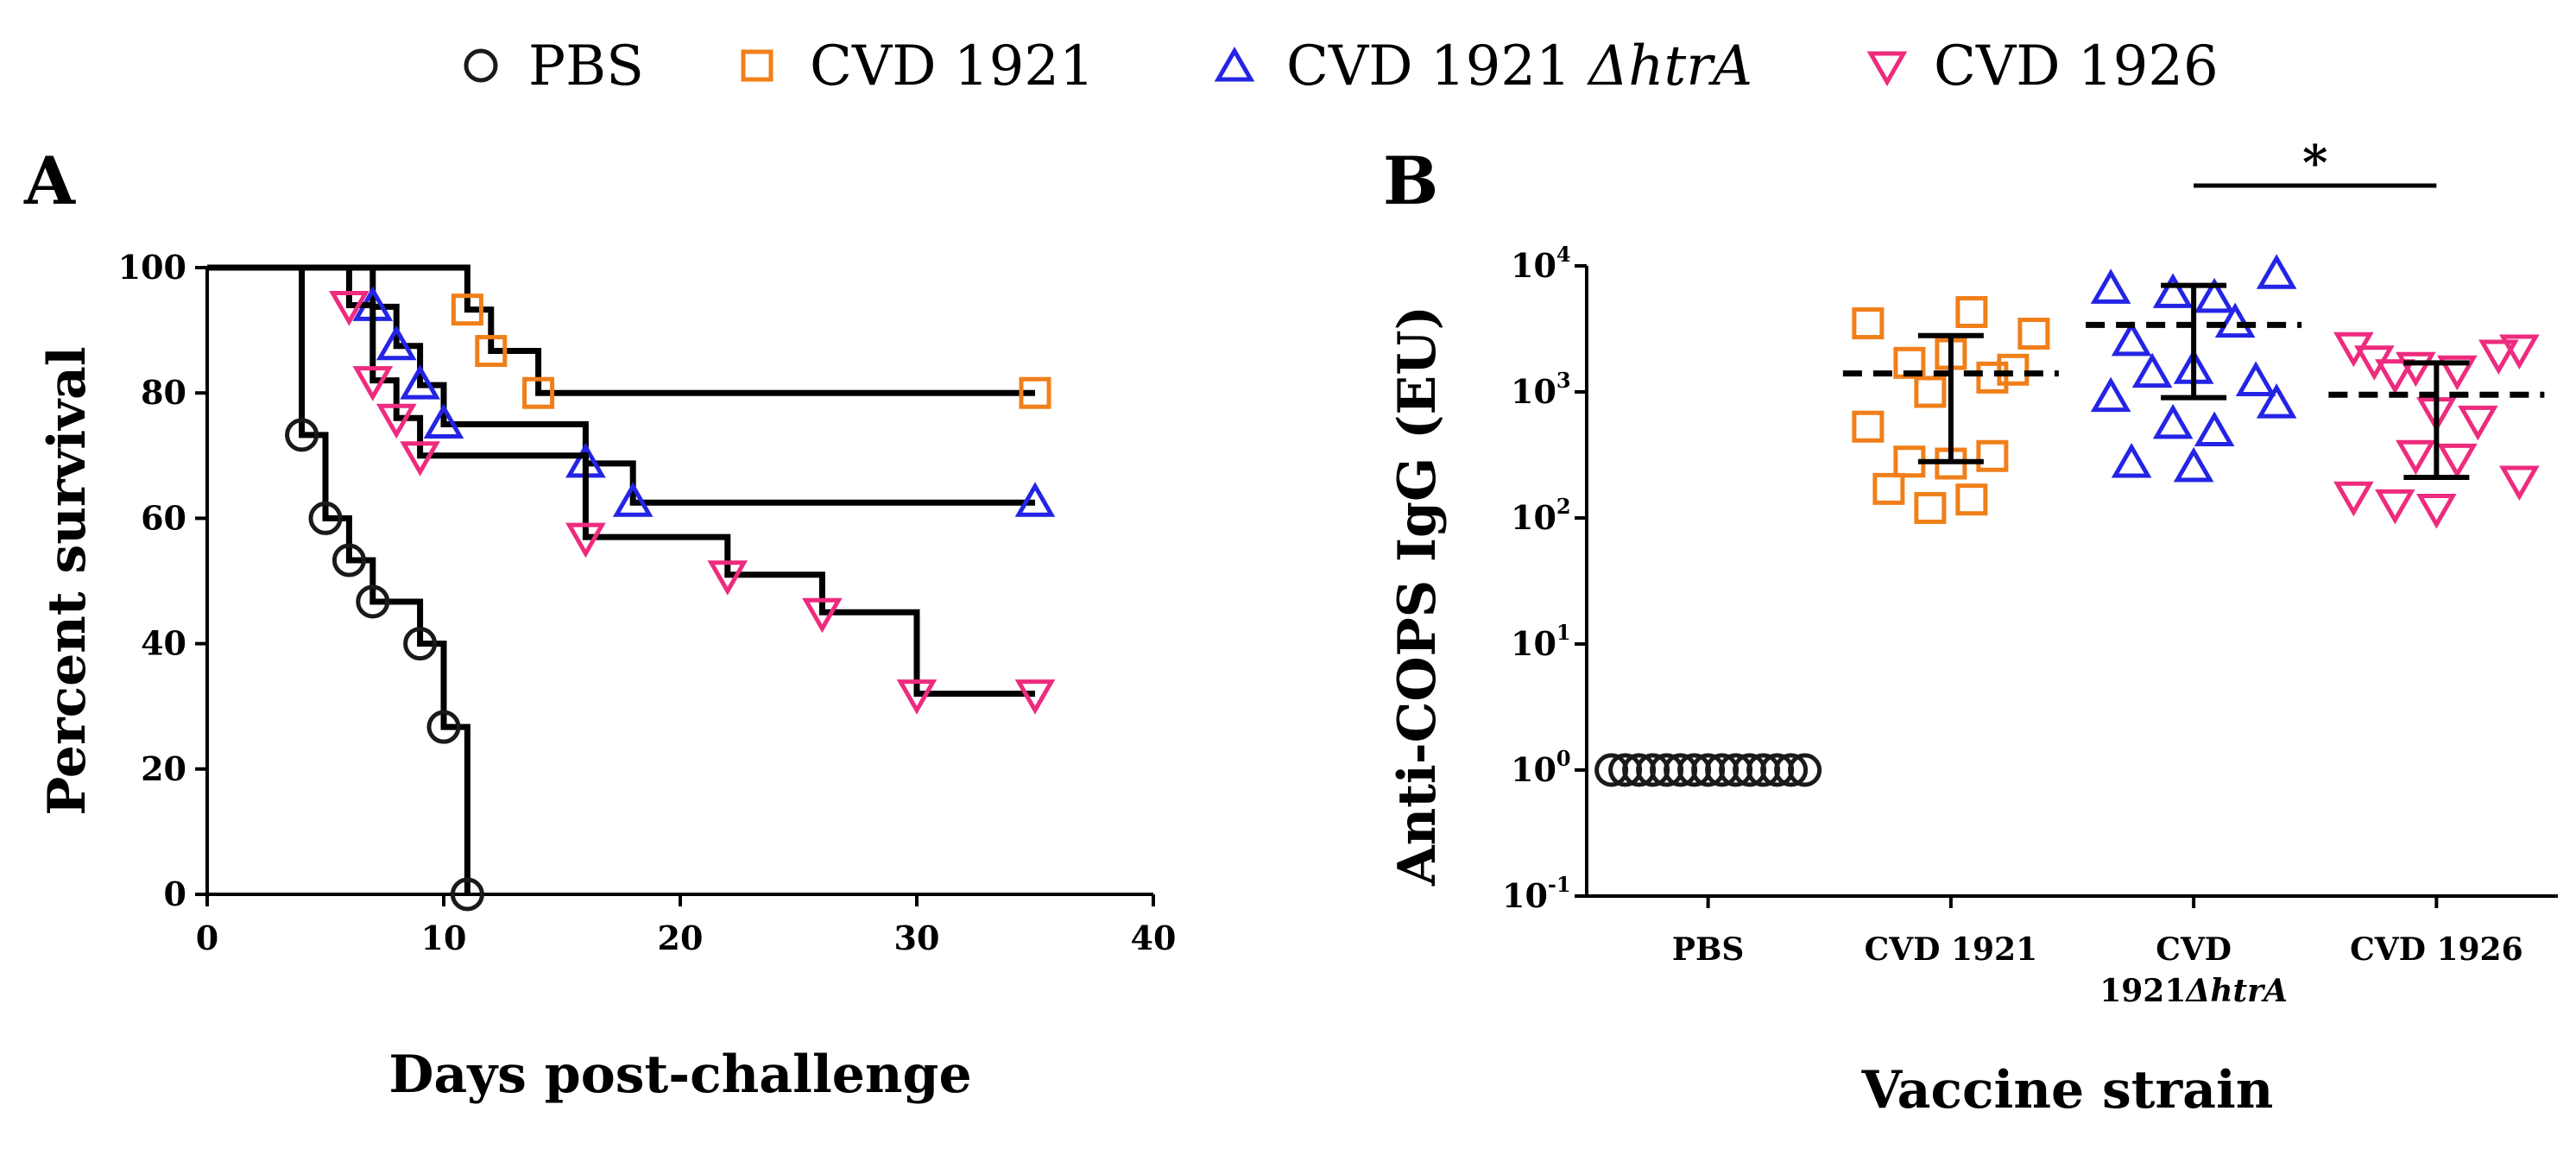 This screenshot has width=2576, height=1149. I want to click on panel-a-y-axis-title: Percent survival, so click(67, 581).